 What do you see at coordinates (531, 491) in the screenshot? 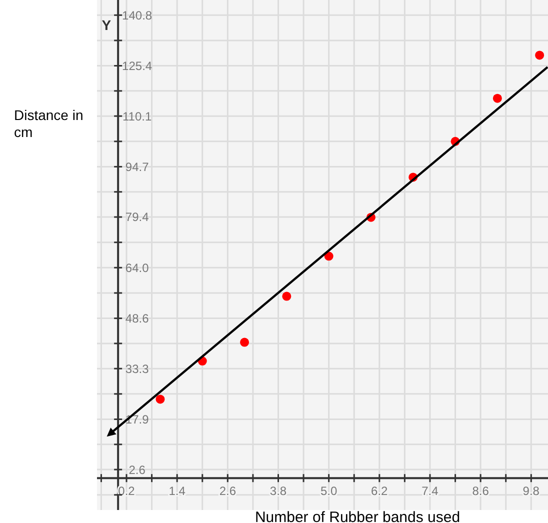
I see `x-tick-label: 9.8` at bounding box center [531, 491].